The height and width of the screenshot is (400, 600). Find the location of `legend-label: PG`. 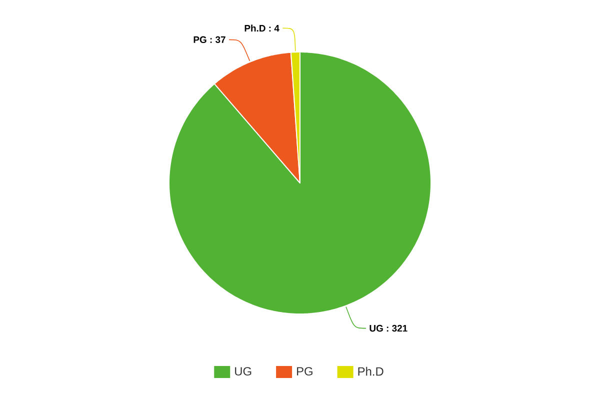

legend-label: PG is located at coordinates (304, 371).